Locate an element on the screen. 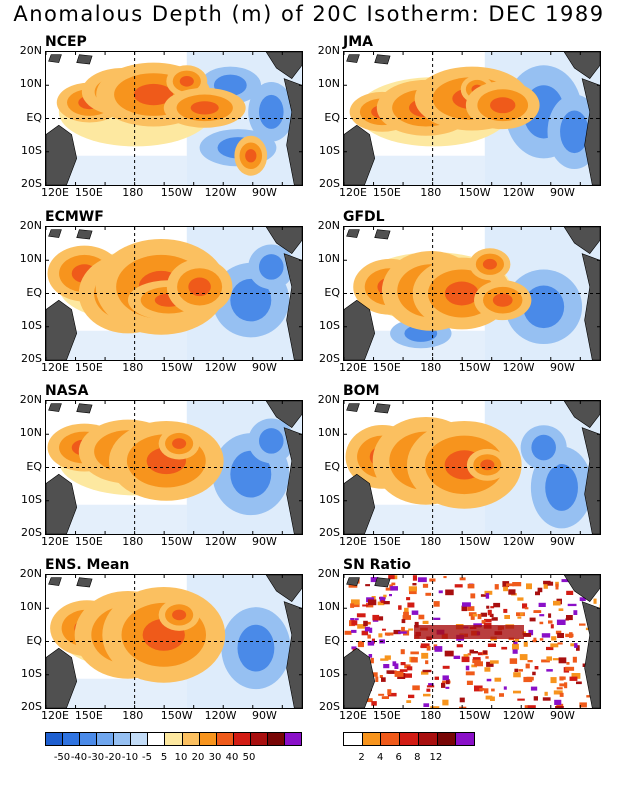 The height and width of the screenshot is (800, 618). colorbar-label: 30 is located at coordinates (215, 757).